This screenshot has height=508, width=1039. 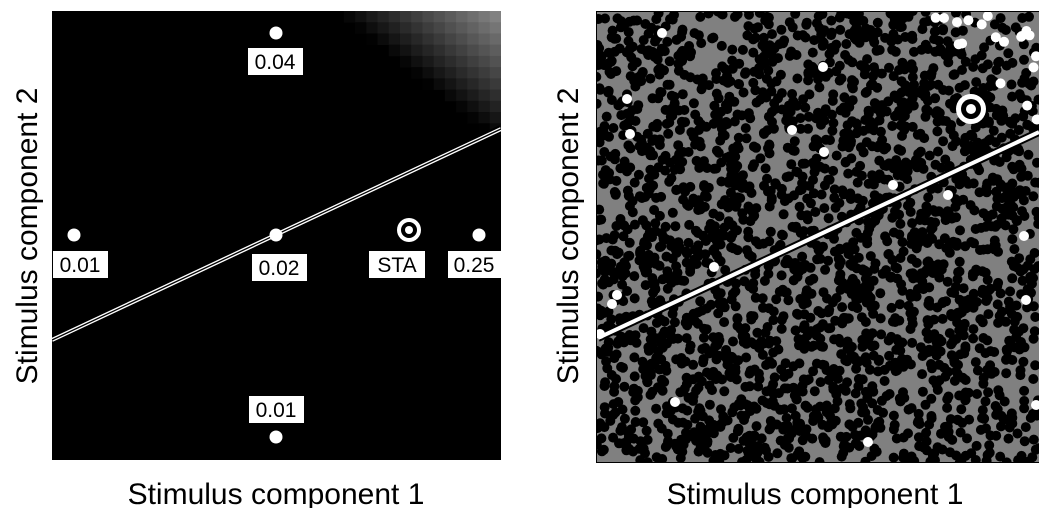 What do you see at coordinates (279, 268) in the screenshot?
I see `point-label: 0.02` at bounding box center [279, 268].